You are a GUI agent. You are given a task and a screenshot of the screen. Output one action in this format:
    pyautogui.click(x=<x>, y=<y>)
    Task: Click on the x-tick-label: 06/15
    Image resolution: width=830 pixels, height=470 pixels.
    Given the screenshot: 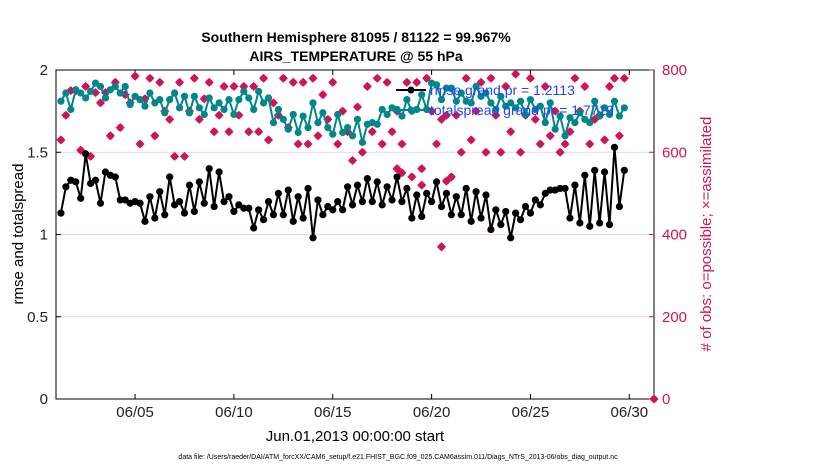 What is the action you would take?
    pyautogui.click(x=333, y=412)
    